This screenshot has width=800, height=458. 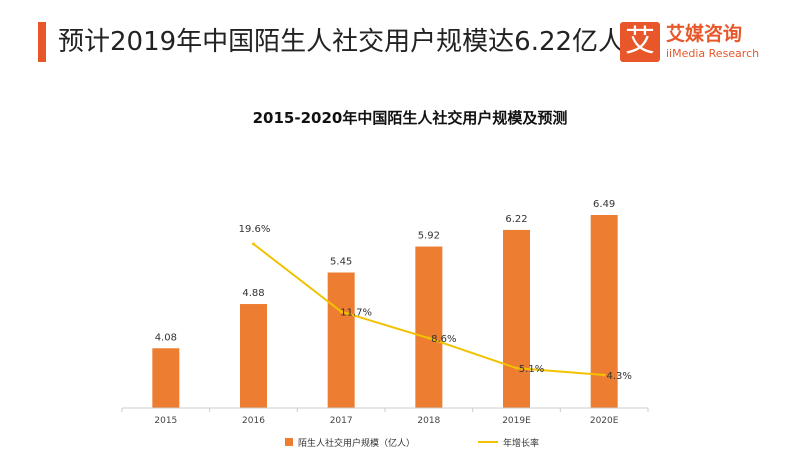 I want to click on chart-title: 2015-2020年中国陌生人社交用户规模及预测, so click(x=410, y=118).